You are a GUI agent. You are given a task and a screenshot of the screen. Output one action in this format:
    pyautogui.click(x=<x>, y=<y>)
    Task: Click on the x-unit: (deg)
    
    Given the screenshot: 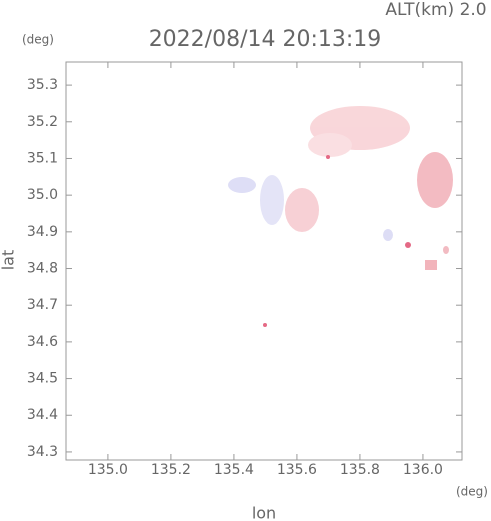 What is the action you would take?
    pyautogui.click(x=472, y=492)
    